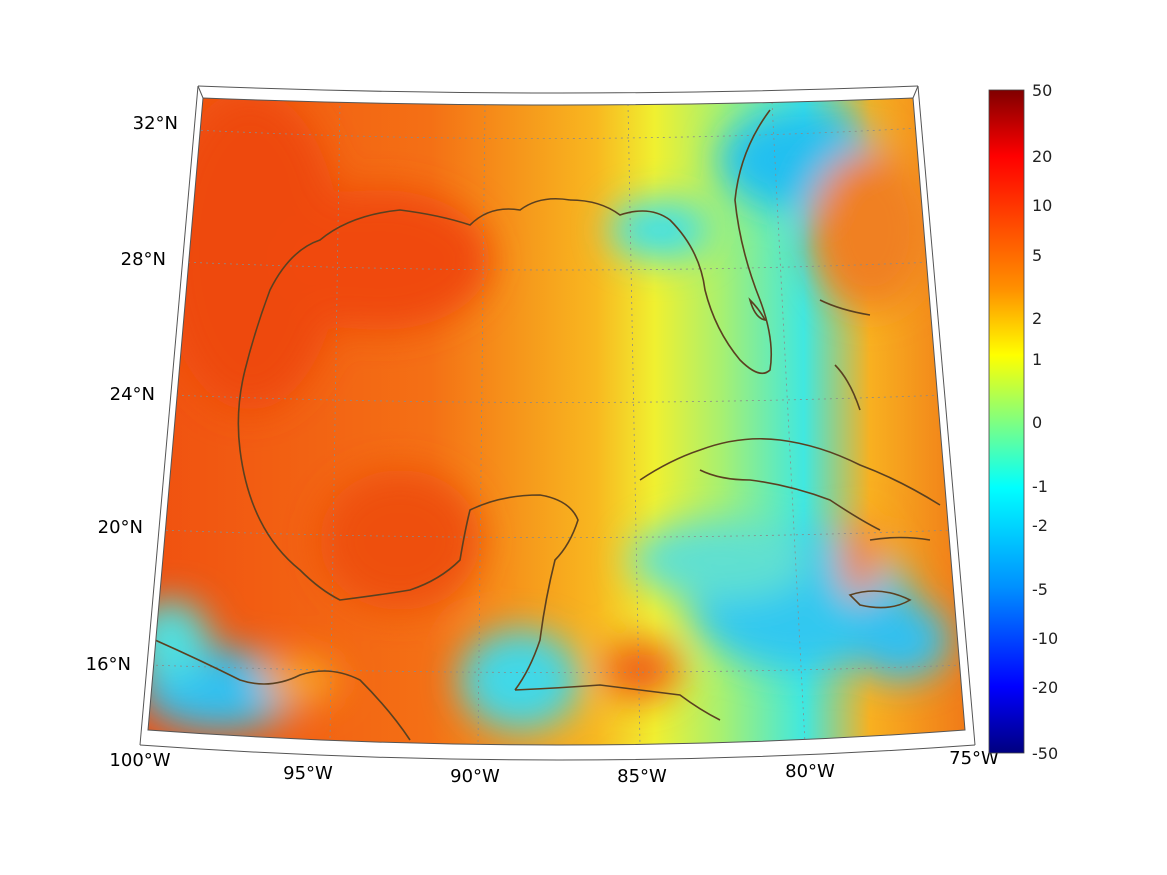  Describe the element at coordinates (810, 771) in the screenshot. I see `lon-label-80w: 80°W` at that location.